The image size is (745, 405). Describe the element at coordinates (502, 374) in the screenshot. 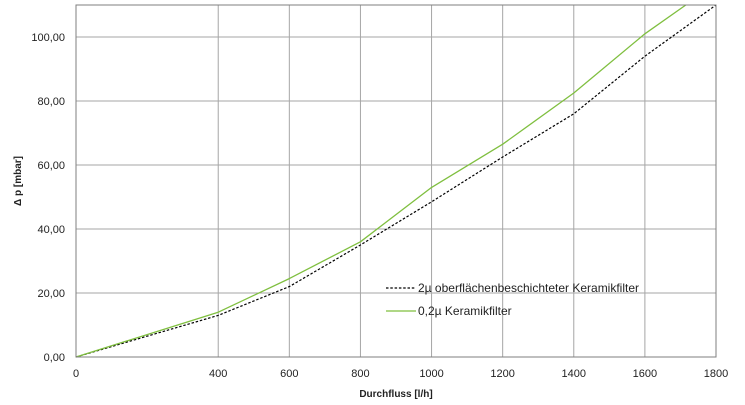

I see `x-tick-label: 1200` at that location.